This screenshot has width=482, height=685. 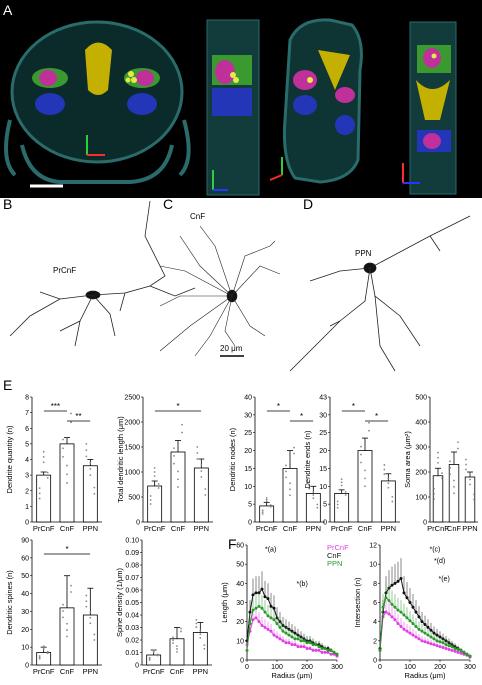 What do you see at coordinates (55, 406) in the screenshot?
I see `sig-marker: ***` at bounding box center [55, 406].